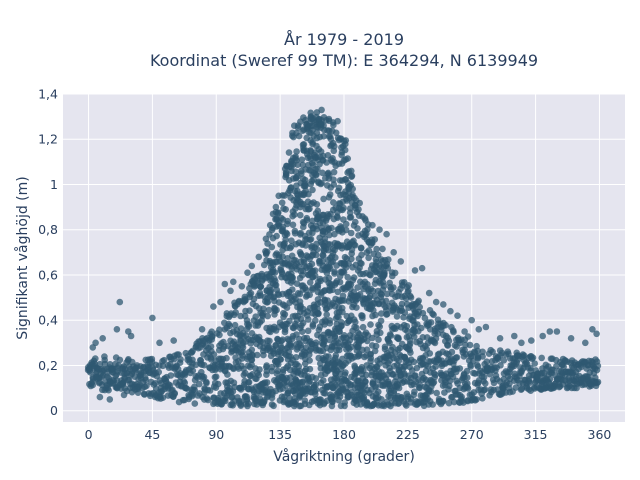  I want to click on x-tick-label: 225, so click(408, 434).